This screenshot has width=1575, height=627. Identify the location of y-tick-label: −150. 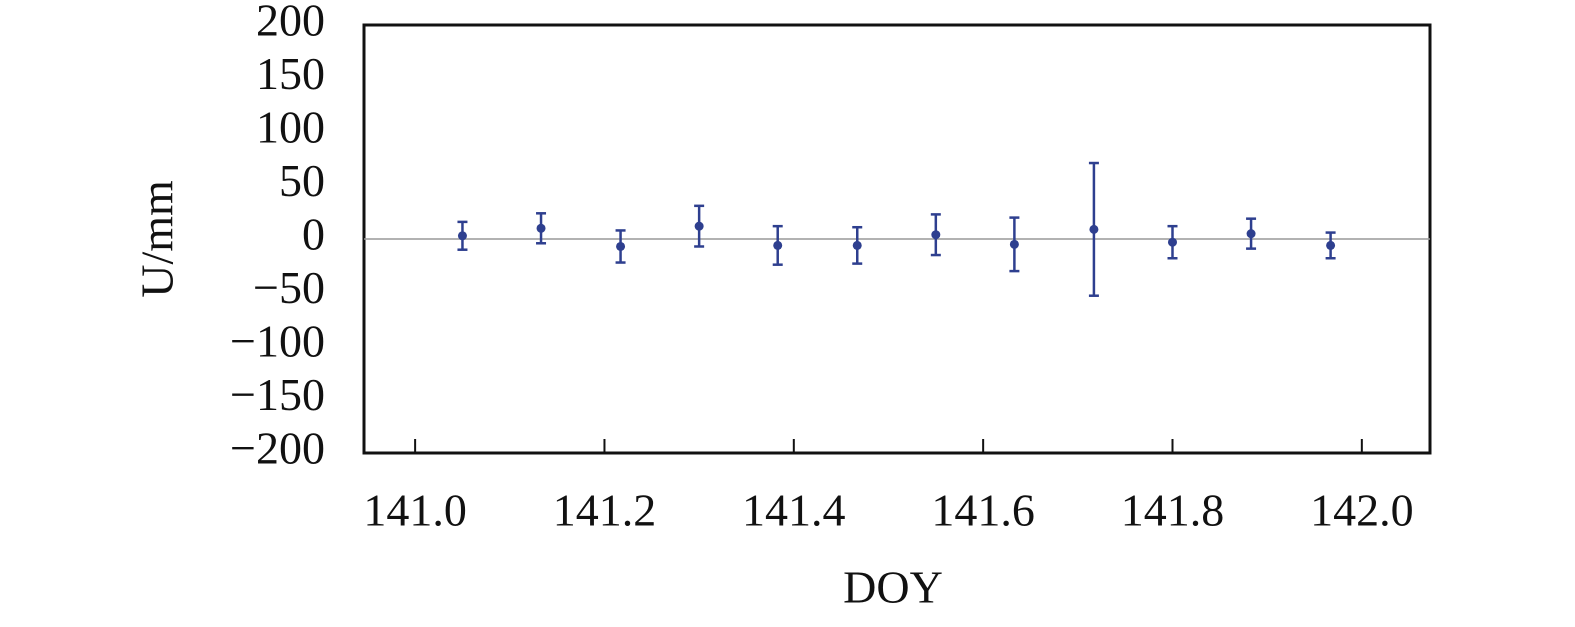
(277, 394).